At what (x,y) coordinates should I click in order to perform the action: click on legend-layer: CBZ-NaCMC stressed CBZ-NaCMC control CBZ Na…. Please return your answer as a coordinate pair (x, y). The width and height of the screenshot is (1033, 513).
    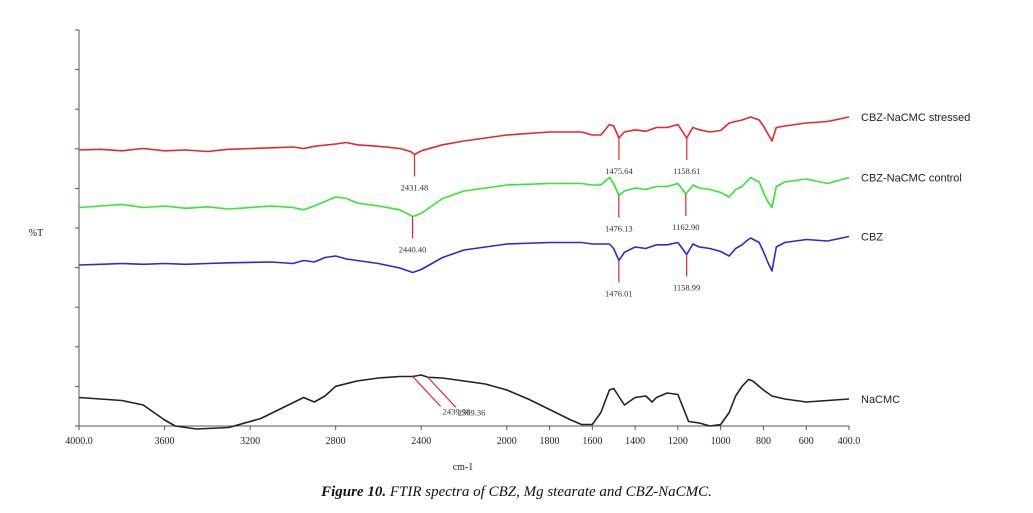
    Looking at the image, I should click on (915, 259).